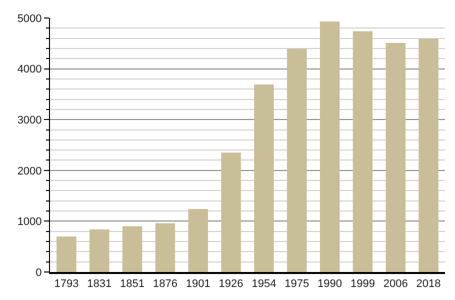 This screenshot has width=455, height=300. What do you see at coordinates (132, 284) in the screenshot?
I see `x-tick-label: 1851` at bounding box center [132, 284].